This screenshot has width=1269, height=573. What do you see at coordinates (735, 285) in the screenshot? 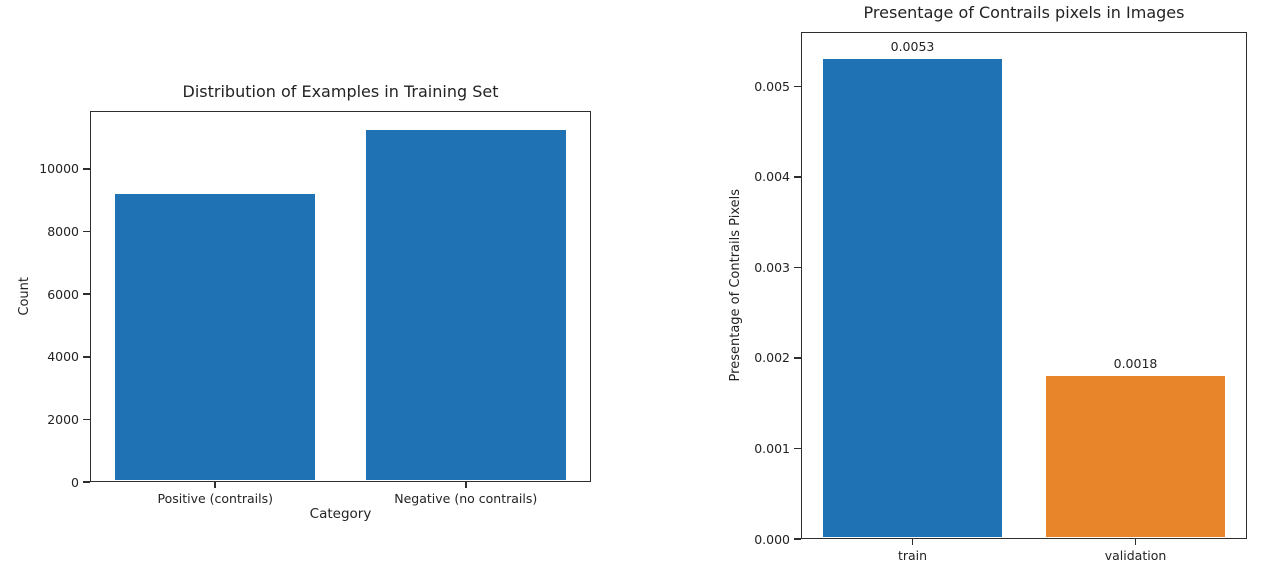
I see `y-axis-label-box: Presentage of Contrails Pixels` at bounding box center [735, 285].